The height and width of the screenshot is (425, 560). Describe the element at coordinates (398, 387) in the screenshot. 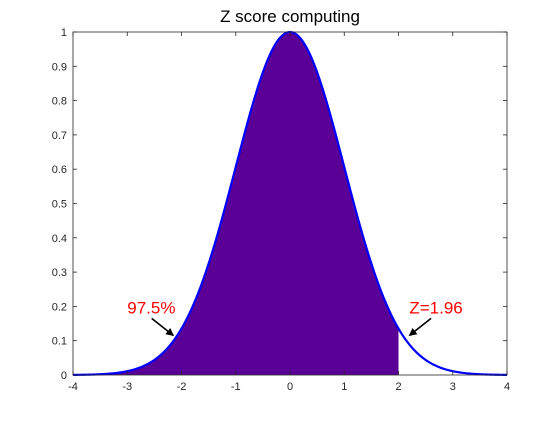

I see `x-tick-label: 2` at that location.